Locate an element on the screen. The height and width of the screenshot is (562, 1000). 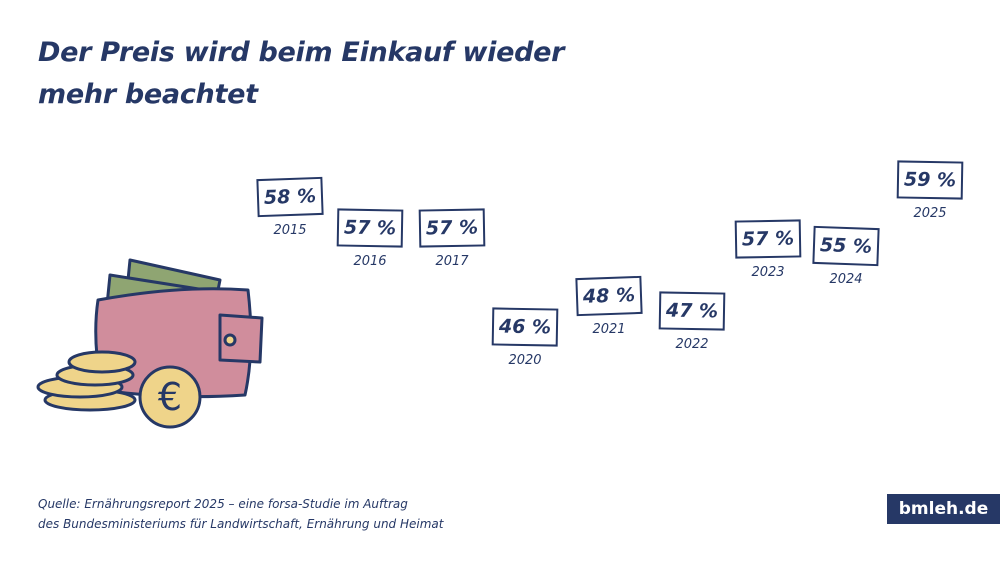
year-label-2022: 2022 is located at coordinates (692, 344).